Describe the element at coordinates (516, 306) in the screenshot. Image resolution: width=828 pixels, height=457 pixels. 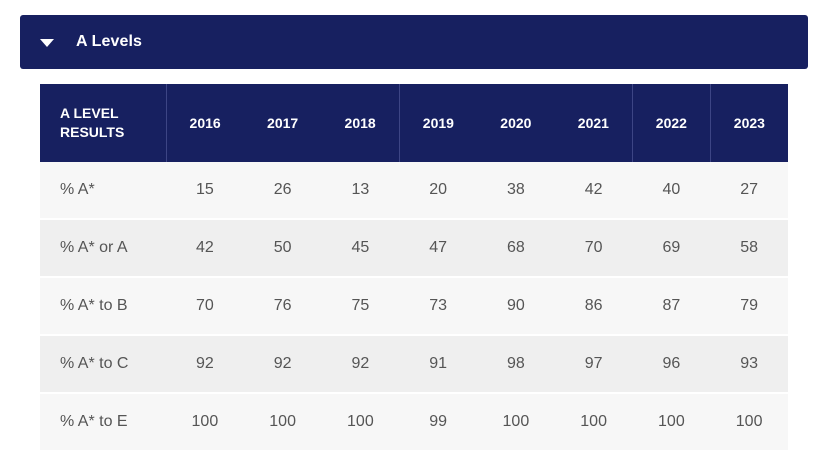
I see `table-cell: 90` at that location.